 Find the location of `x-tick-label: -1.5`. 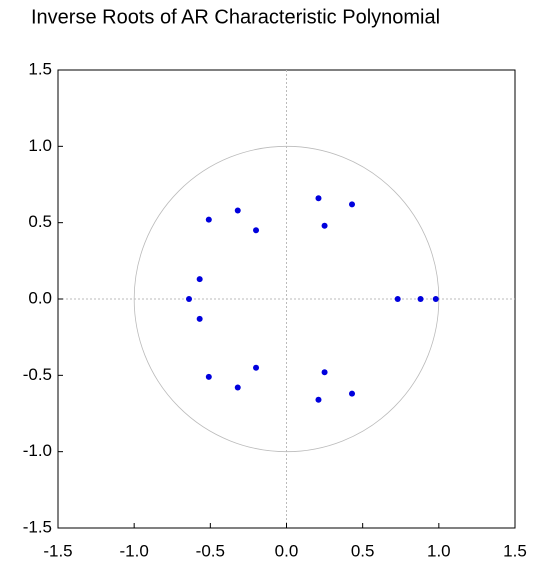

x-tick-label: -1.5 is located at coordinates (57, 550).